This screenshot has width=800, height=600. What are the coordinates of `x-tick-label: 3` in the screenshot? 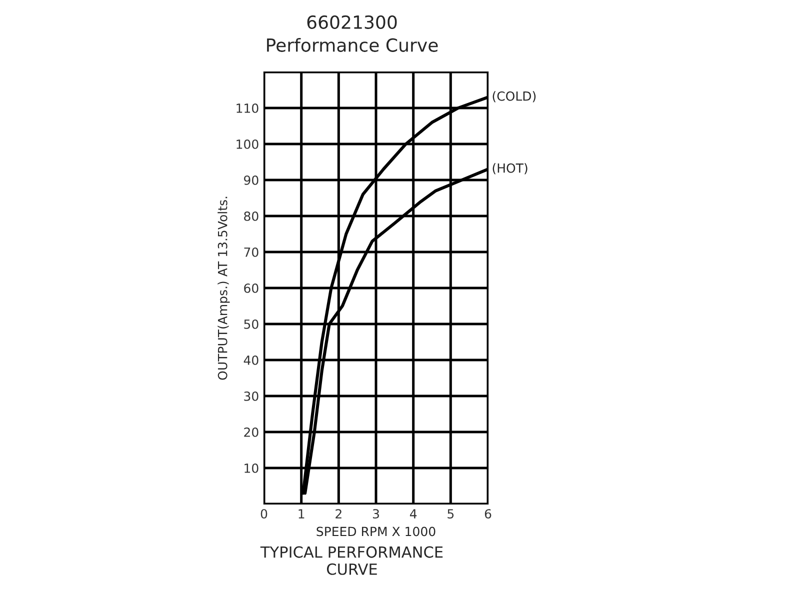 It's located at (375, 514).